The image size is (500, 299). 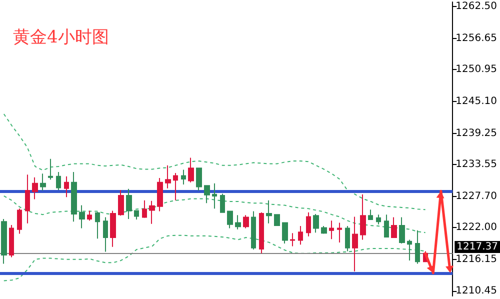 What do you see at coordinates (477, 38) in the screenshot?
I see `y-tick-label: 1256.65` at bounding box center [477, 38].